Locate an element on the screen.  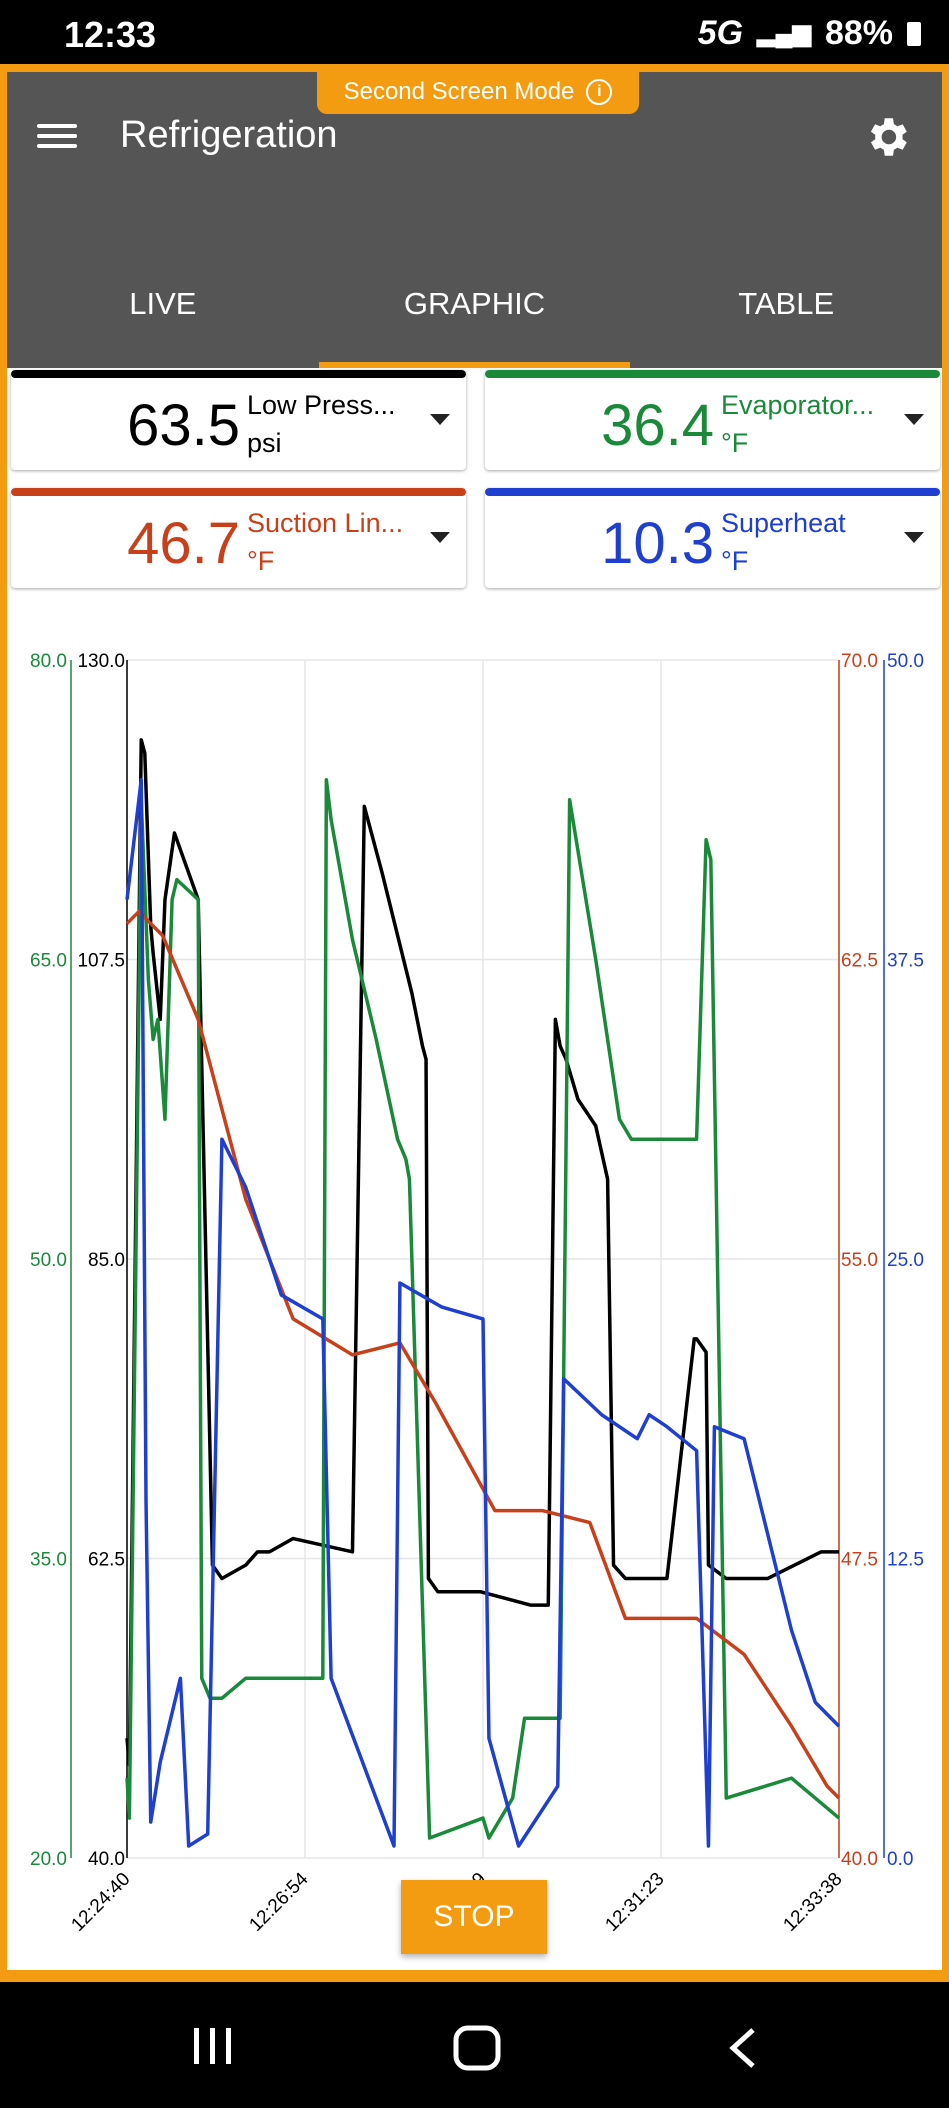
card-evaporator: 36.4 Evaporator... °F is located at coordinates (712, 420).